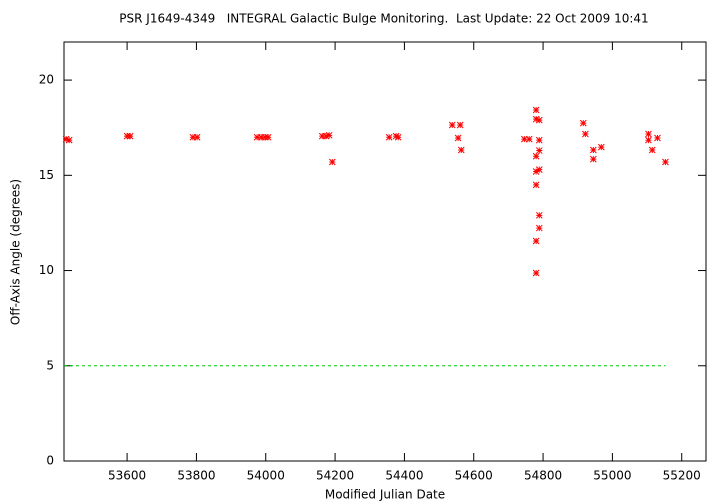  Describe the element at coordinates (266, 476) in the screenshot. I see `x-tick-label: 54000` at that location.